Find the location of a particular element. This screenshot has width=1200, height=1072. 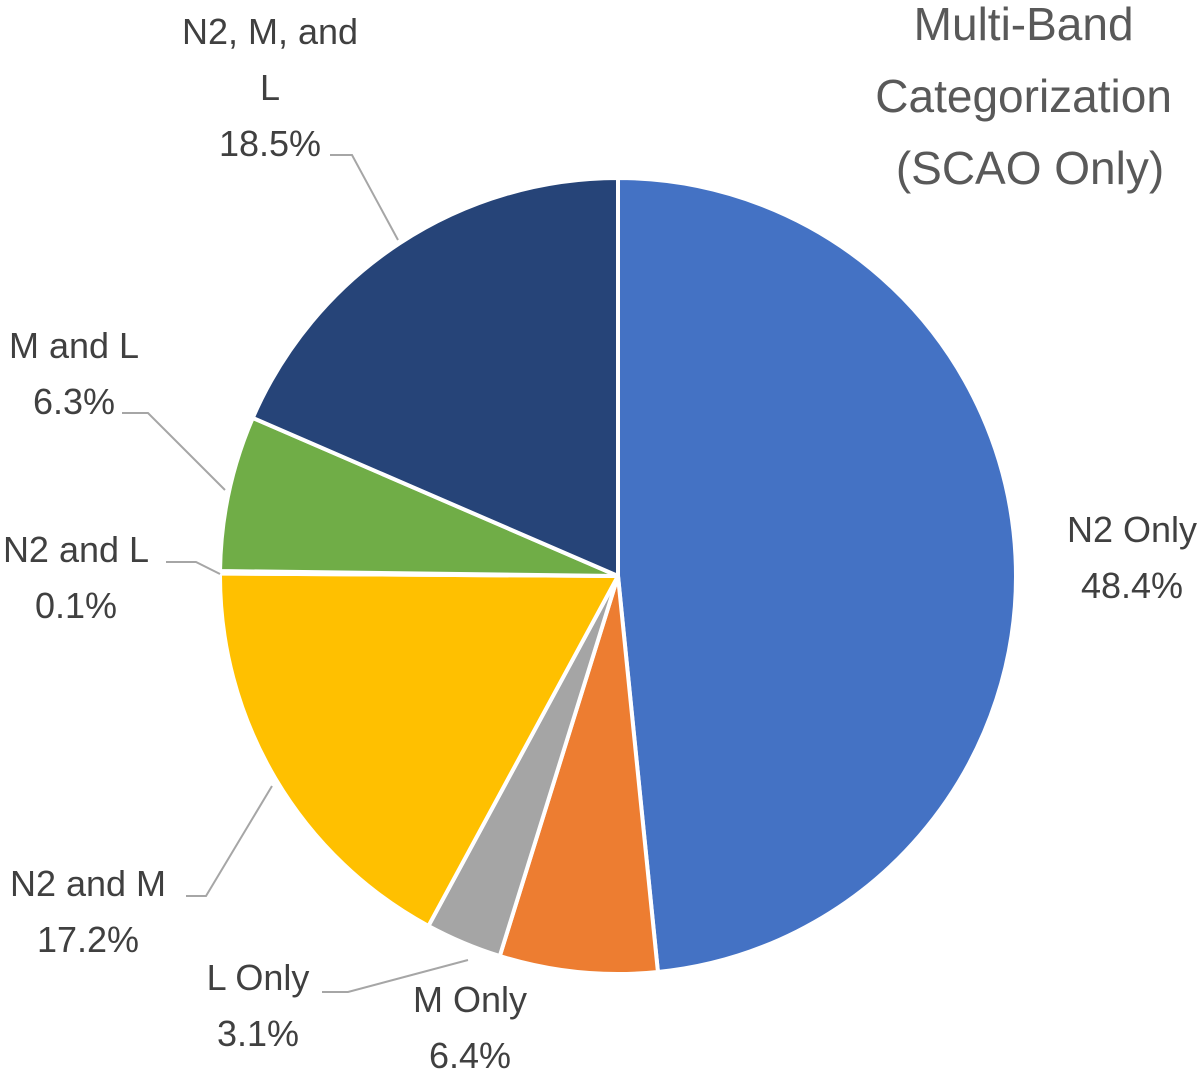

pie-slice-n2-and-m is located at coordinates (419, 749).